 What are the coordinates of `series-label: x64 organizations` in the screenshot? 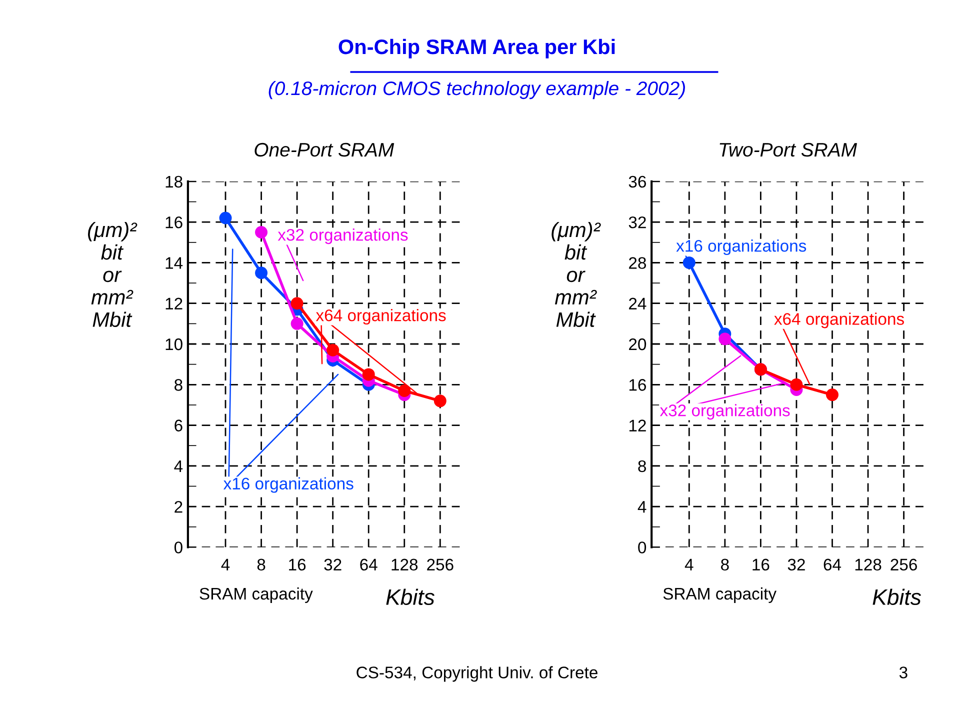 It's located at (381, 317).